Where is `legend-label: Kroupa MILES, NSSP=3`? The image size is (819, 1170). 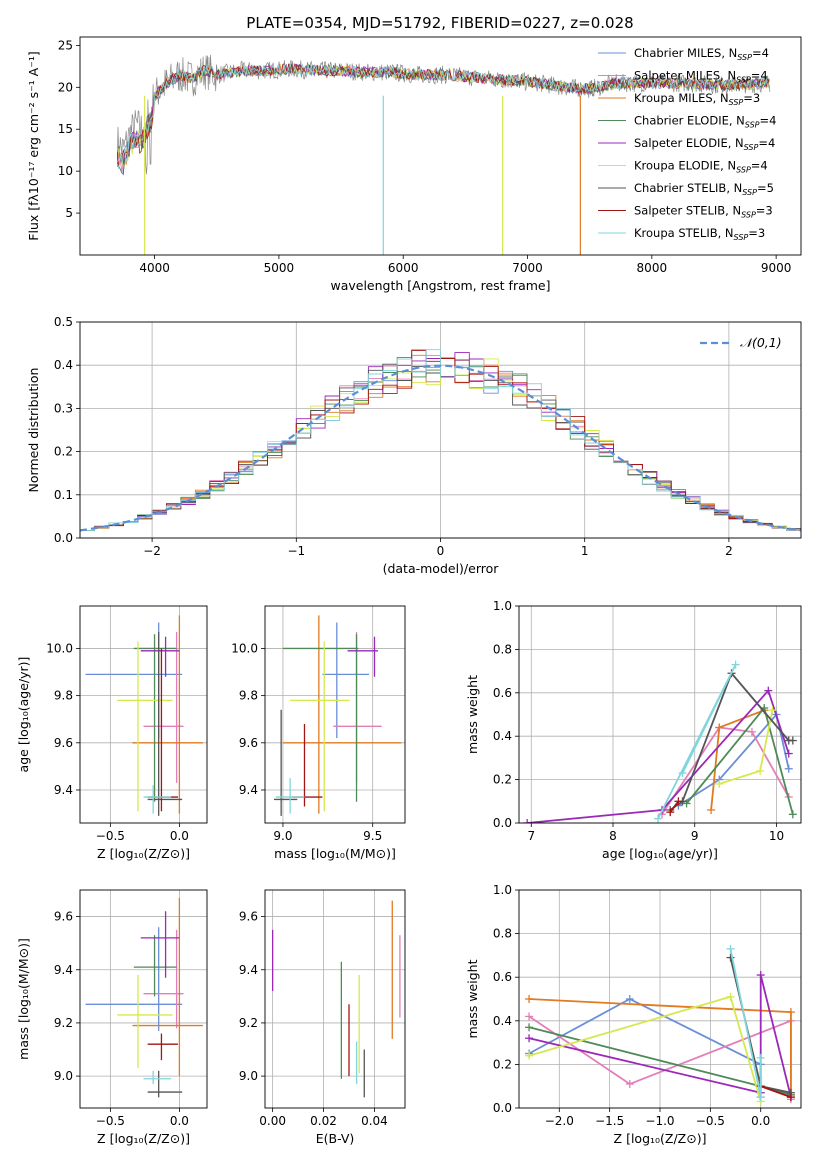 legend-label: Kroupa MILES, NSSP=3 is located at coordinates (697, 99).